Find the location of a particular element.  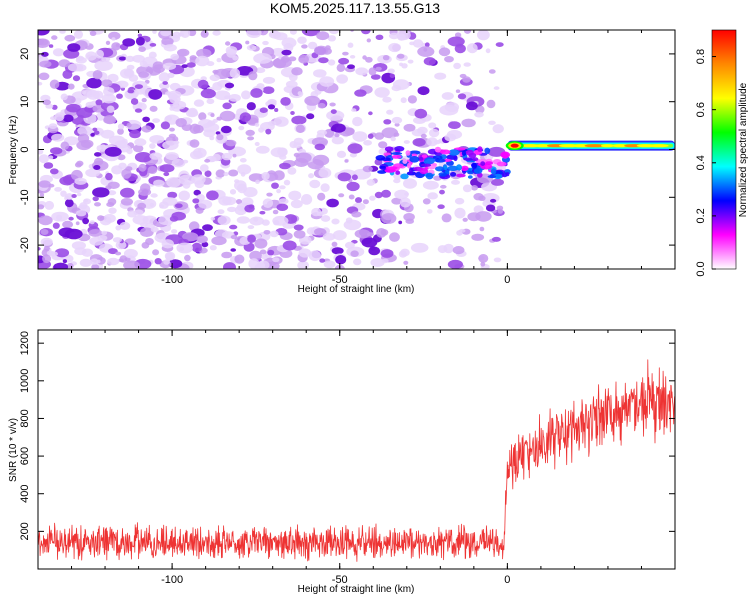

y-tick-label: 0 is located at coordinates (25, 149).